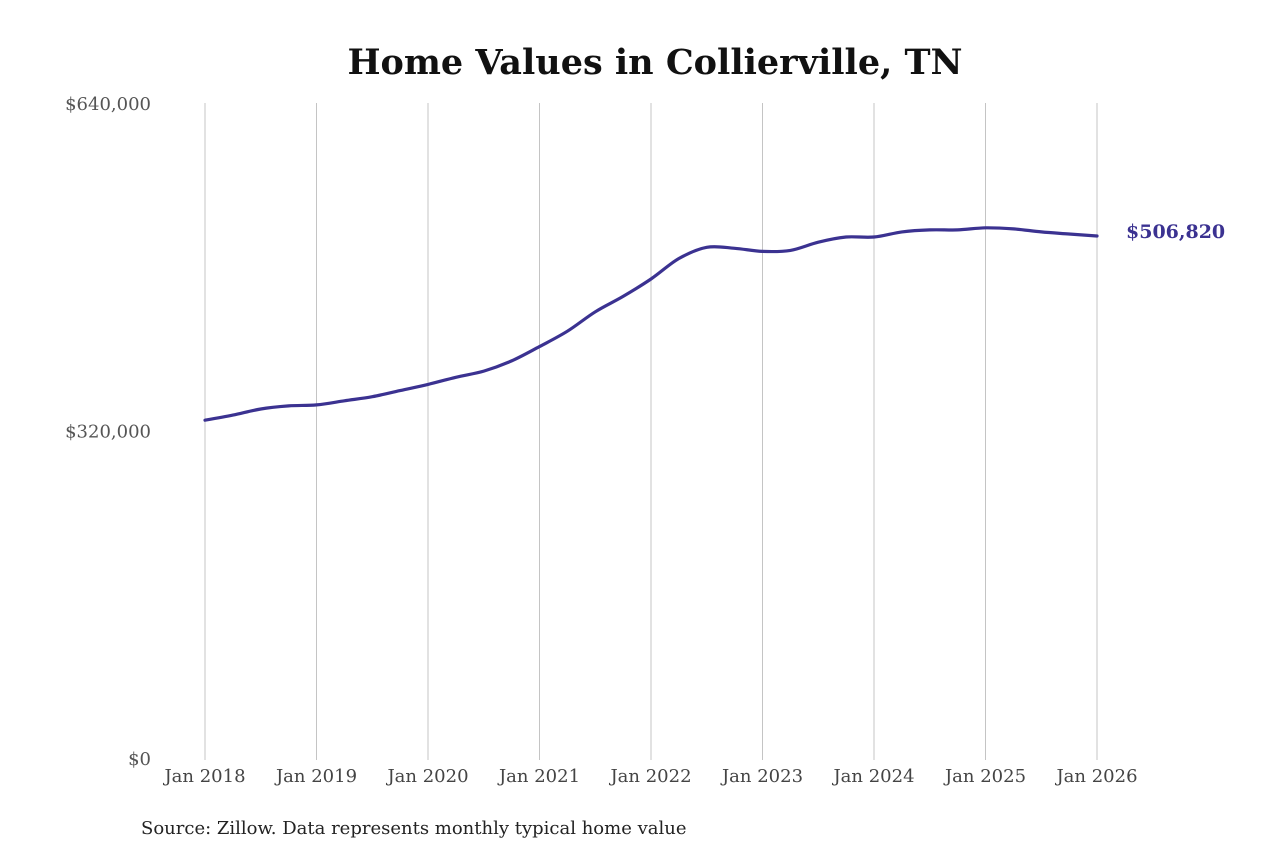 This screenshot has width=1280, height=853. I want to click on x-tick-label: Jan 2022, so click(649, 776).